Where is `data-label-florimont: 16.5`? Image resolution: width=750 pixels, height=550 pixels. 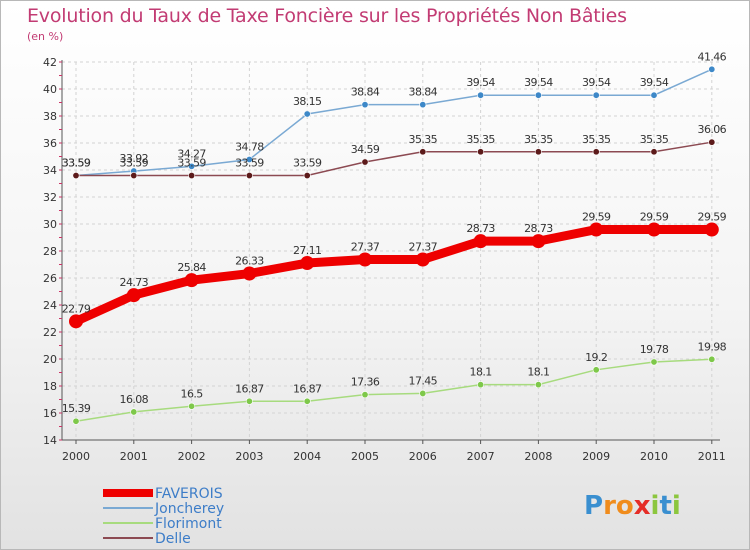 data-label-florimont: 16.5 is located at coordinates (192, 393).